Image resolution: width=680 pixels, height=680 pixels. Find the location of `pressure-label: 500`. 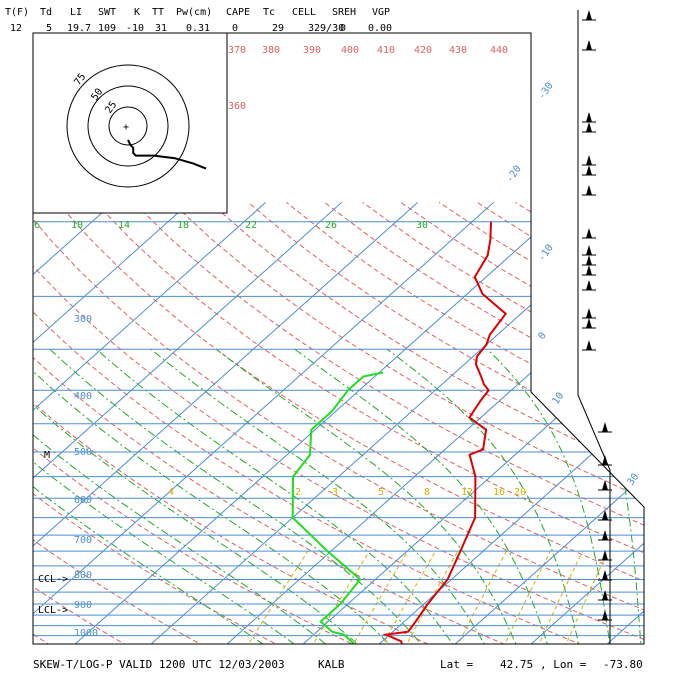

pressure-label: 500 is located at coordinates (83, 452).